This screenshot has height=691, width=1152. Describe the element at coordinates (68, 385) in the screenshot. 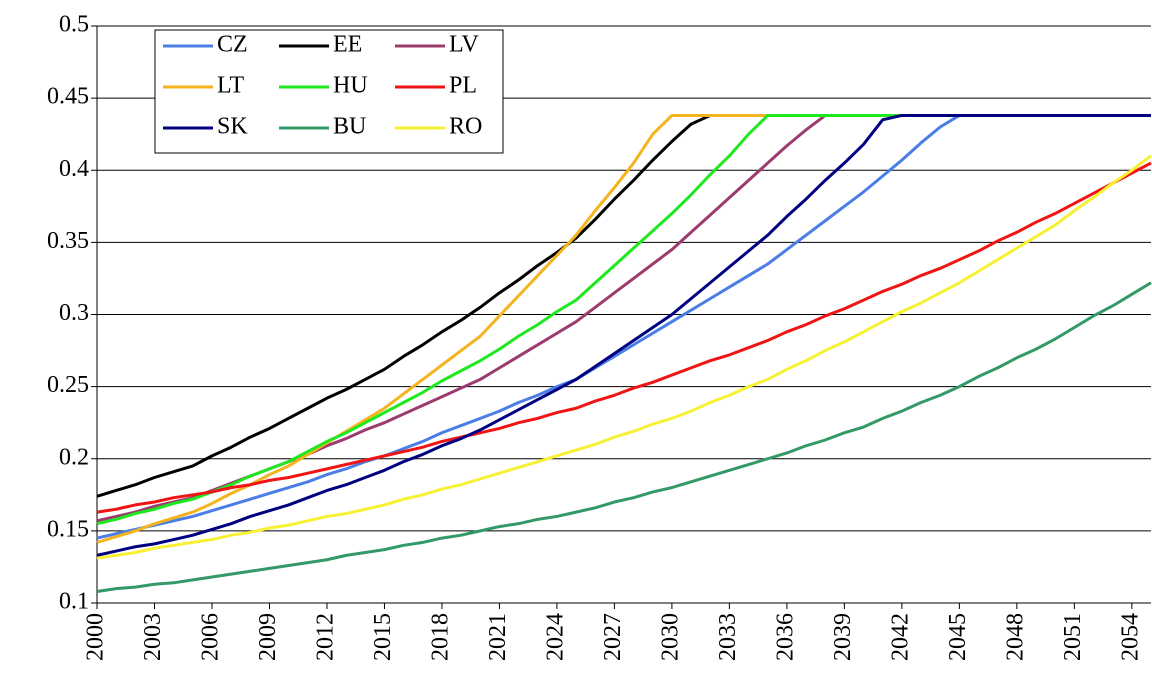

I see `y-tick-label: 0.25` at that location.